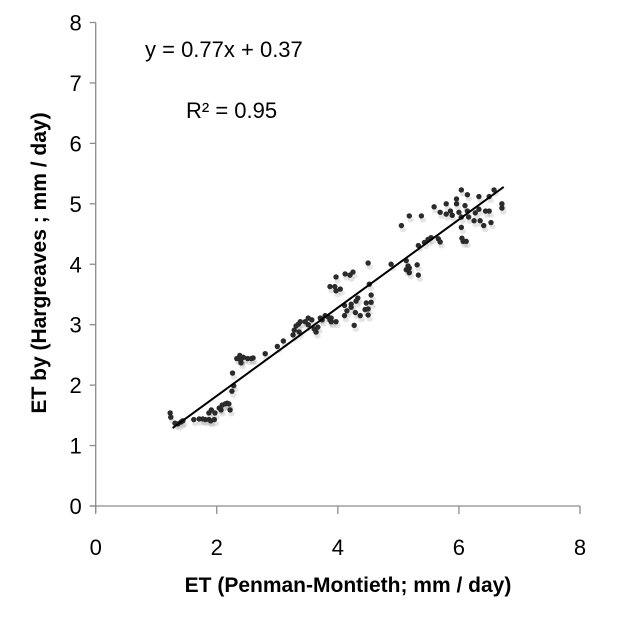 Image resolution: width=630 pixels, height=618 pixels. I want to click on y-axis-title: ET by (Hargreaves ; mm / day), so click(39, 262).